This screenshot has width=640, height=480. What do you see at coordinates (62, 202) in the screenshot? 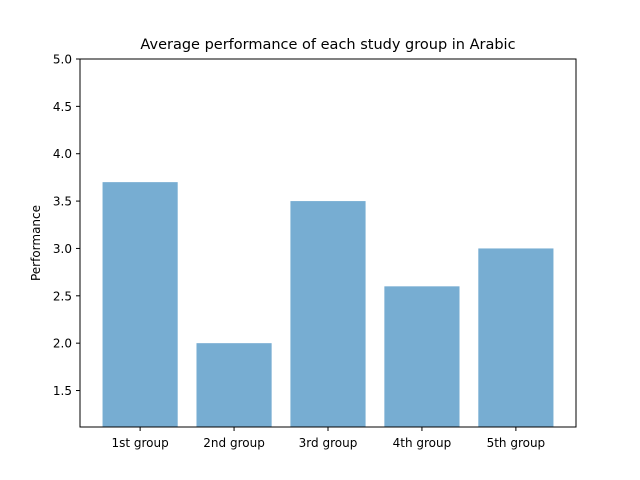
I see `y-tick-label: 3.5` at bounding box center [62, 202].